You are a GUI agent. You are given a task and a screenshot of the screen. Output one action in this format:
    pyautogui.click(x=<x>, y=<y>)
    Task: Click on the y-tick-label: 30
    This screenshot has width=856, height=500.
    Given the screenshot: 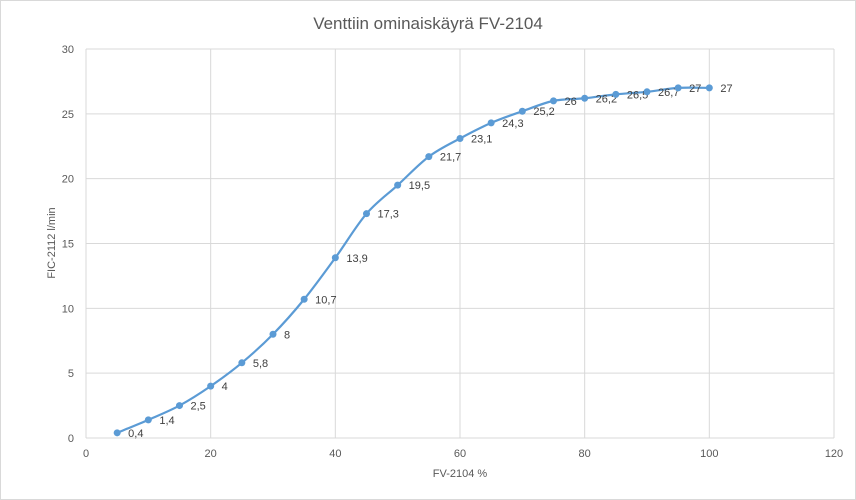 What is the action you would take?
    pyautogui.click(x=68, y=50)
    